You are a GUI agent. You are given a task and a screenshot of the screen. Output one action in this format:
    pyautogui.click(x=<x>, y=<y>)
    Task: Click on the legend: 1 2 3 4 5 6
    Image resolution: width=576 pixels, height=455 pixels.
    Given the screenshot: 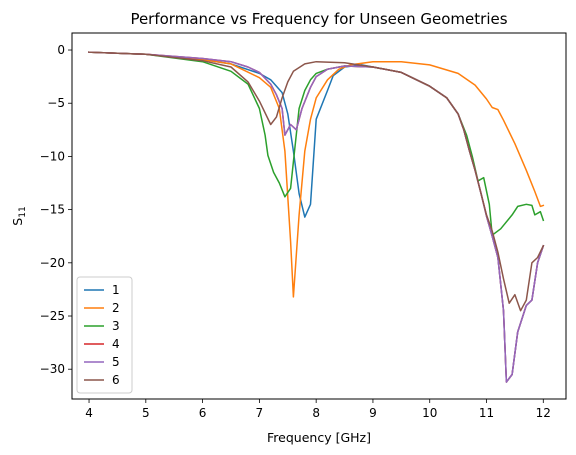 What is the action you would take?
    pyautogui.click(x=104, y=335)
    